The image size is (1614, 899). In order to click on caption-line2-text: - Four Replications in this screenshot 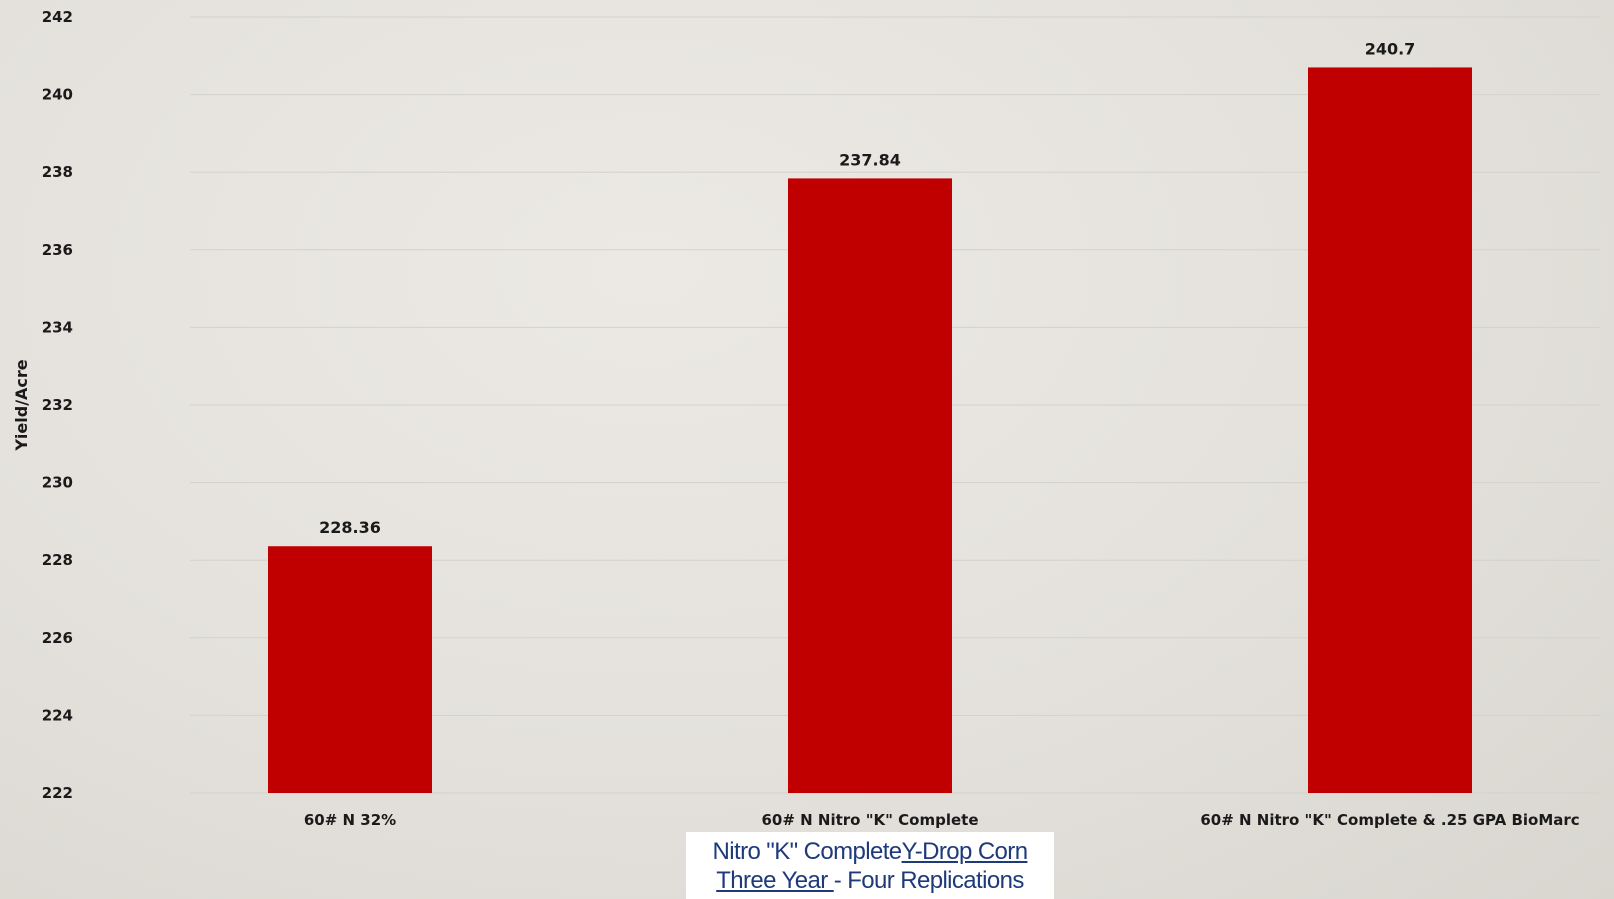, I will do `click(929, 880)`.